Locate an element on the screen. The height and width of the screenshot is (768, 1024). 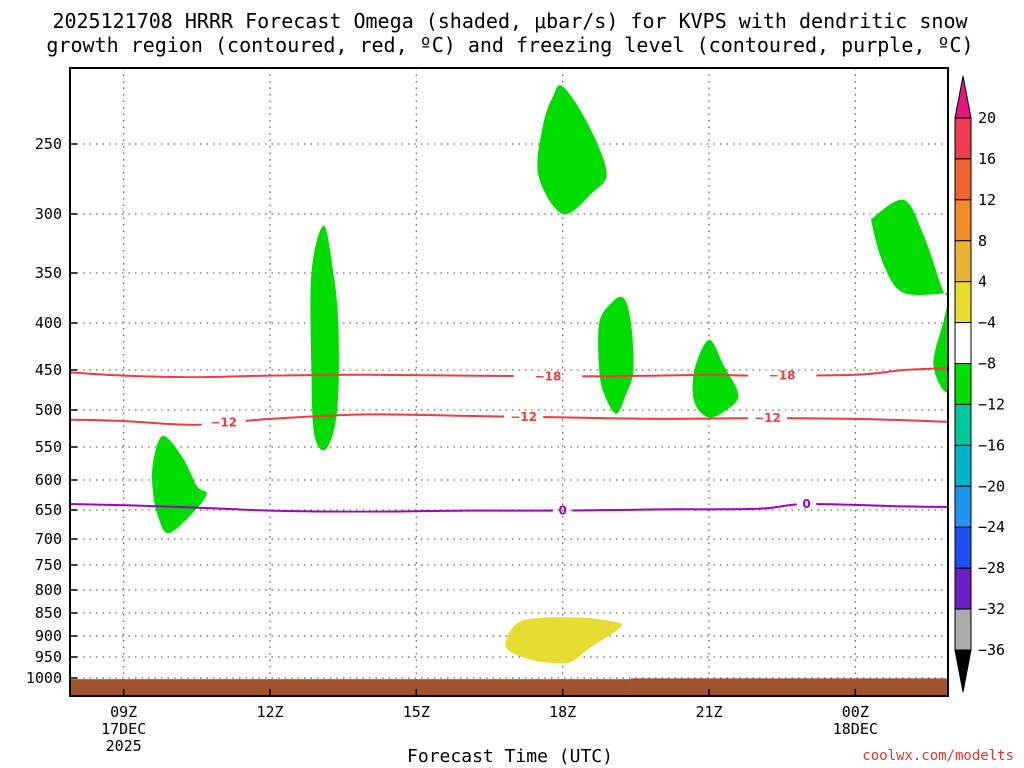
y-tick-label: 750 is located at coordinates (48, 565).